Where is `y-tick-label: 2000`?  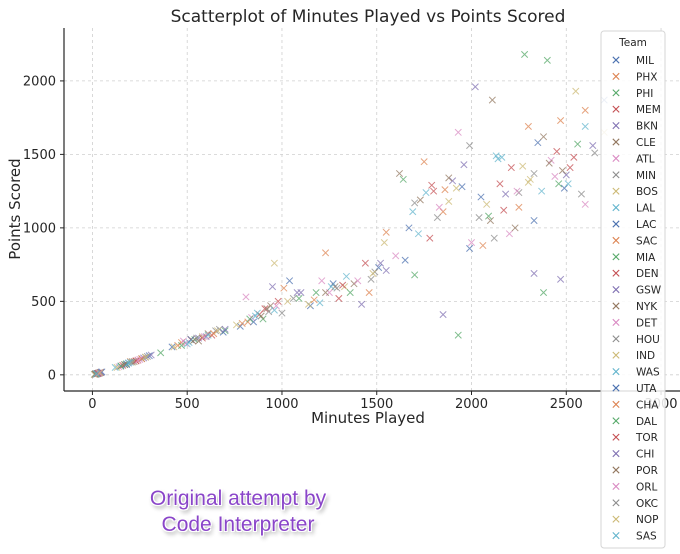
y-tick-label: 2000 is located at coordinates (39, 81).